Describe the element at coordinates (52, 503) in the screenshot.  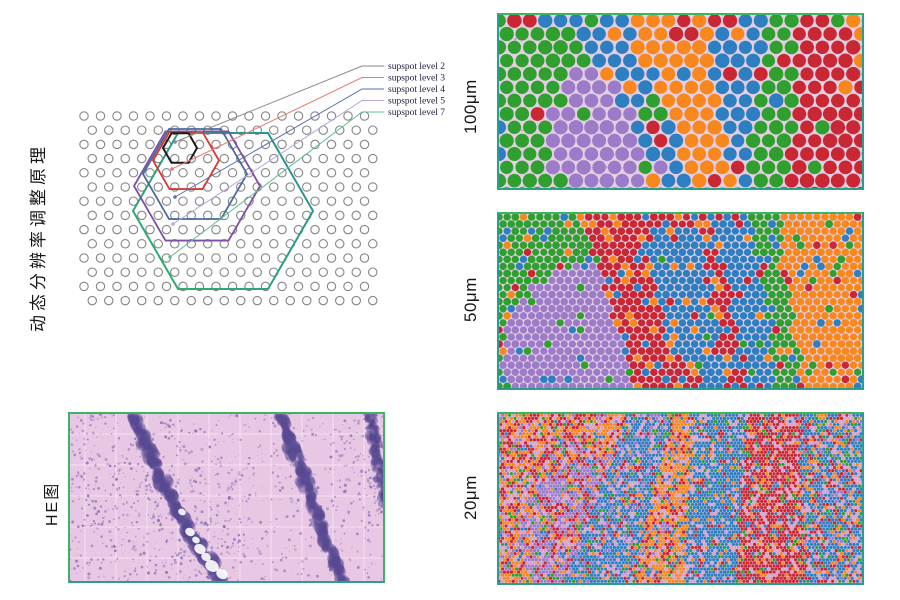
I see `he-label: HE图` at that location.